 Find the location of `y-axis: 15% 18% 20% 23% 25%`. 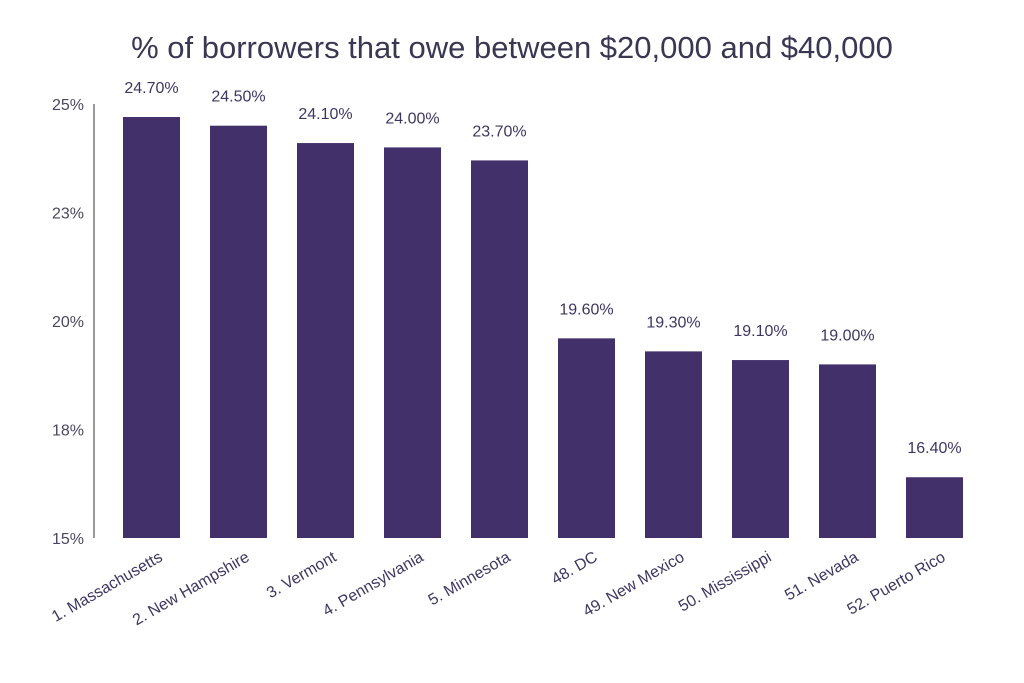

y-axis: 15% 18% 20% 23% 25% is located at coordinates (73, 322).